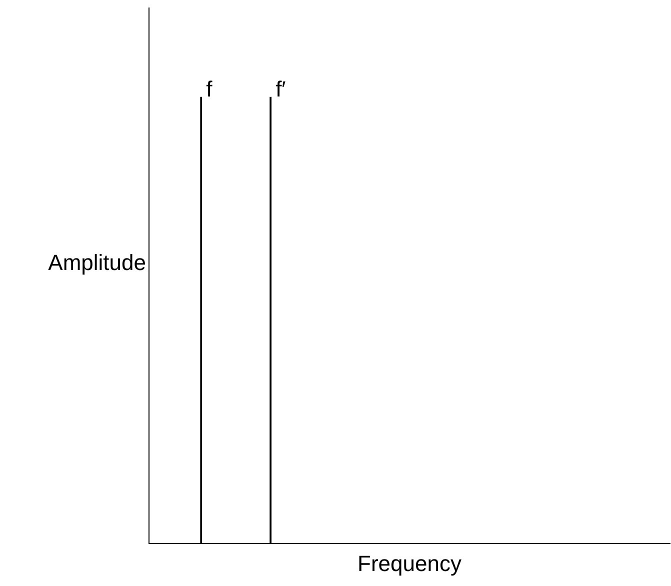  Describe the element at coordinates (410, 563) in the screenshot. I see `x-axis-title: Frequency` at that location.